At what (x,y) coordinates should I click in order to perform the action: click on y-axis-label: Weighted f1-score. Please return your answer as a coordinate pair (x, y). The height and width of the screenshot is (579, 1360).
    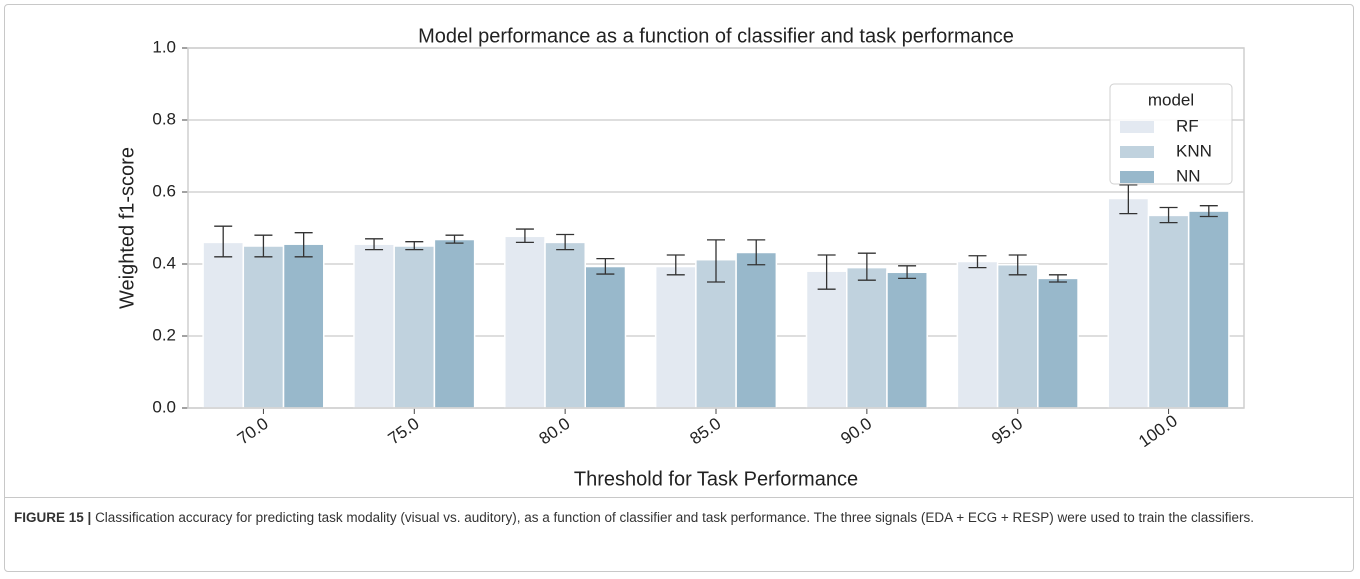
    Looking at the image, I should click on (127, 228).